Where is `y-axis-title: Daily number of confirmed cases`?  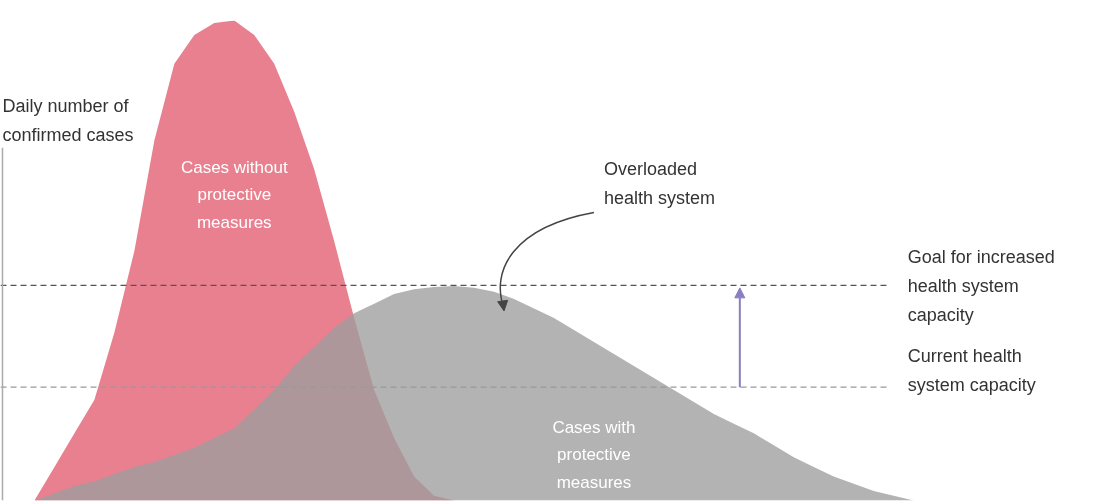 y-axis-title: Daily number of confirmed cases is located at coordinates (68, 121).